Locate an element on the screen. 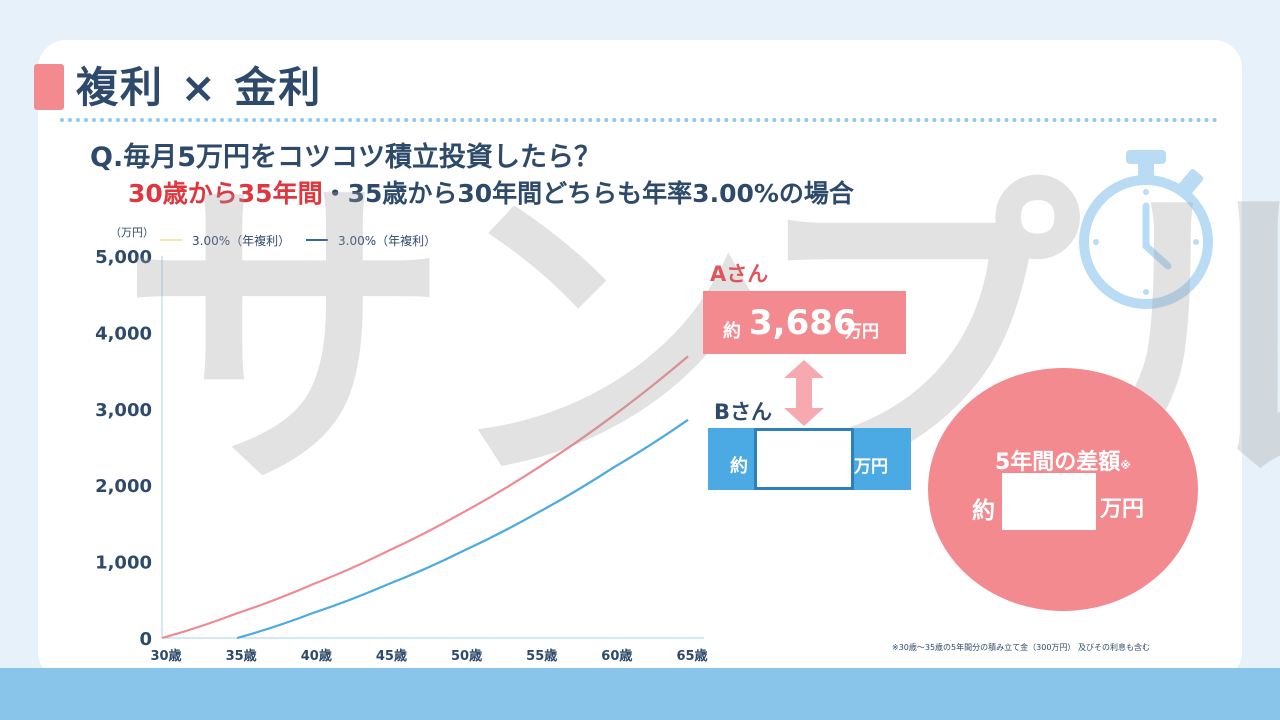 This screenshot has height=720, width=1280. legend-label-2: 3.00%（年複利） is located at coordinates (387, 240).